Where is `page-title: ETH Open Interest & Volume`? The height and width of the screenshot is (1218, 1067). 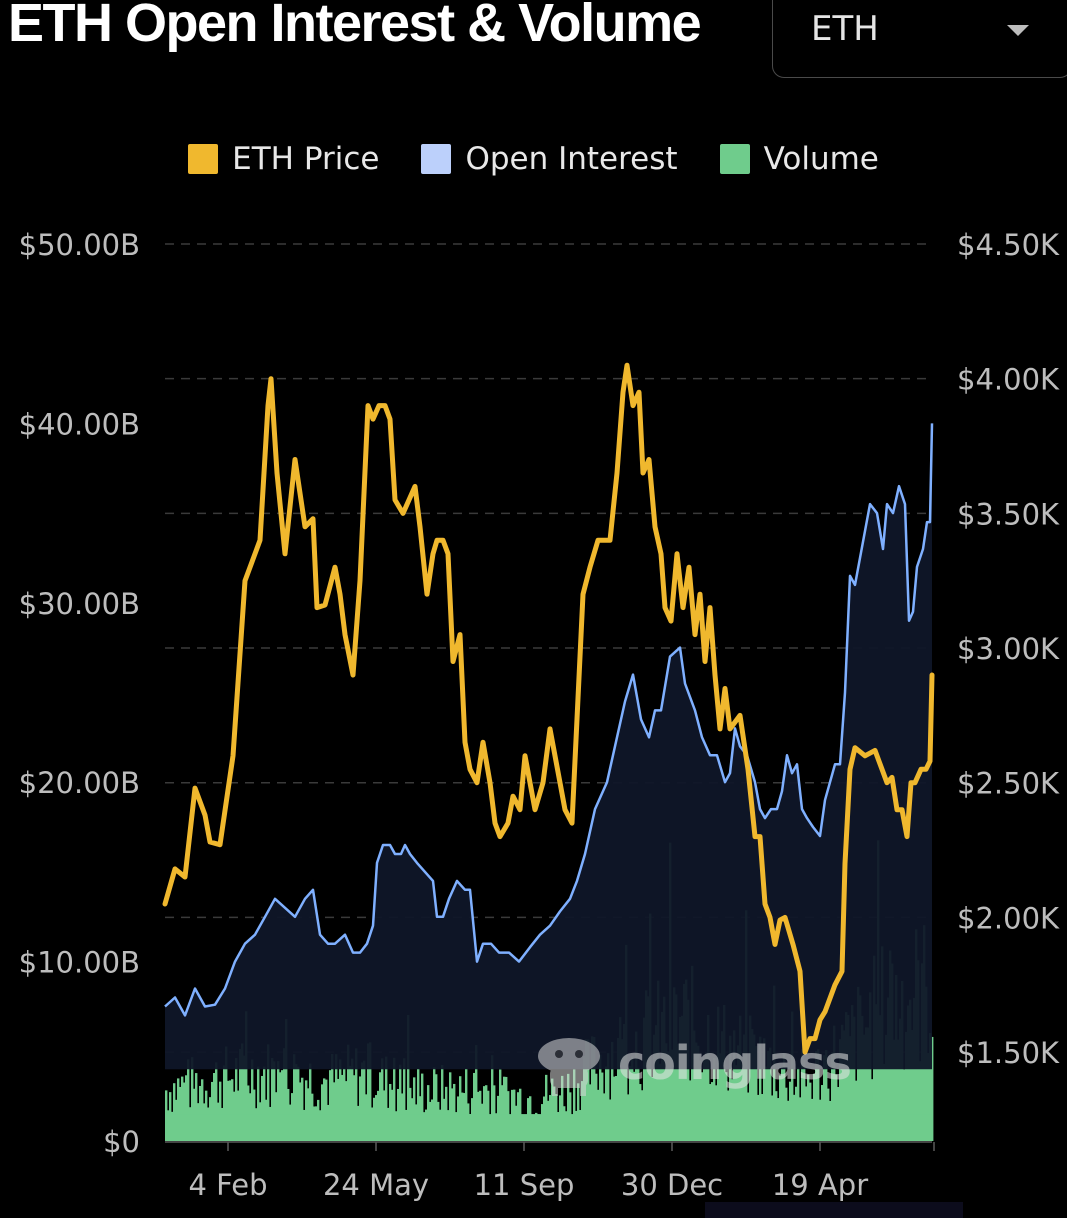 page-title: ETH Open Interest & Volume is located at coordinates (355, 26).